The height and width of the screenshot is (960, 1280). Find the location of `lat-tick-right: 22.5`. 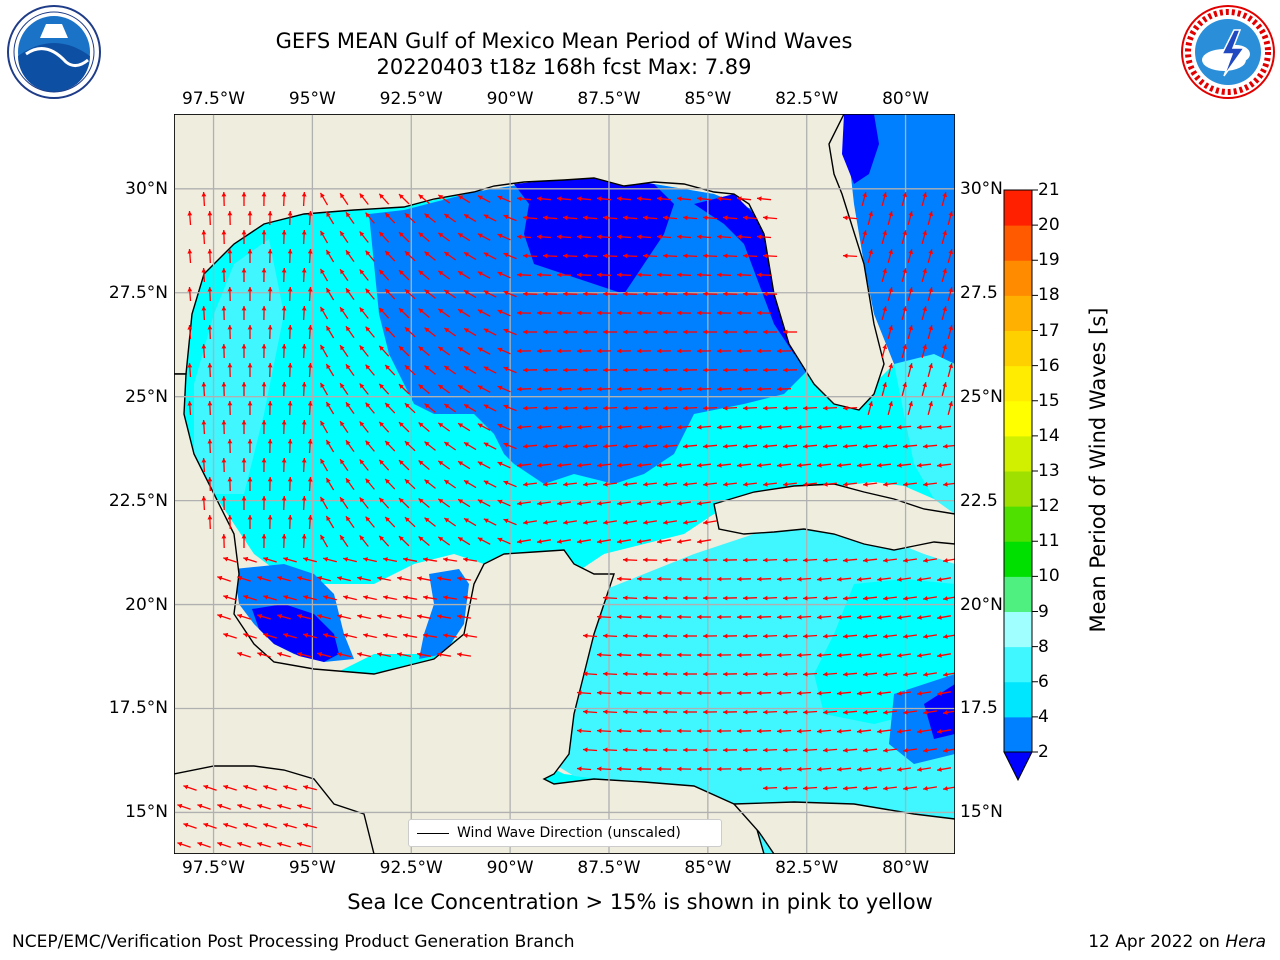

lat-tick-right: 22.5 is located at coordinates (979, 500).